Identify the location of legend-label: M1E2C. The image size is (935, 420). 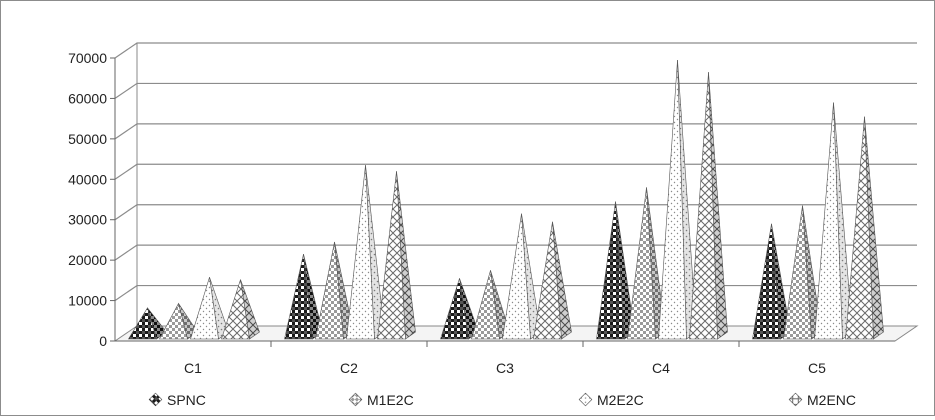
(390, 400).